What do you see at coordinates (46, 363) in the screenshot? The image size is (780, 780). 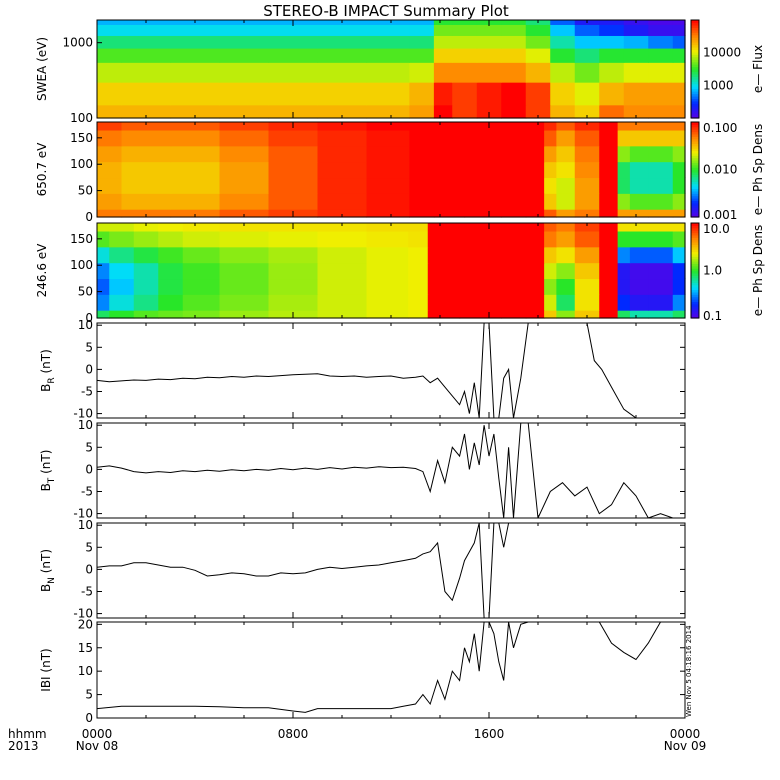 I see `br-ylabel-unit: (nT)` at bounding box center [46, 363].